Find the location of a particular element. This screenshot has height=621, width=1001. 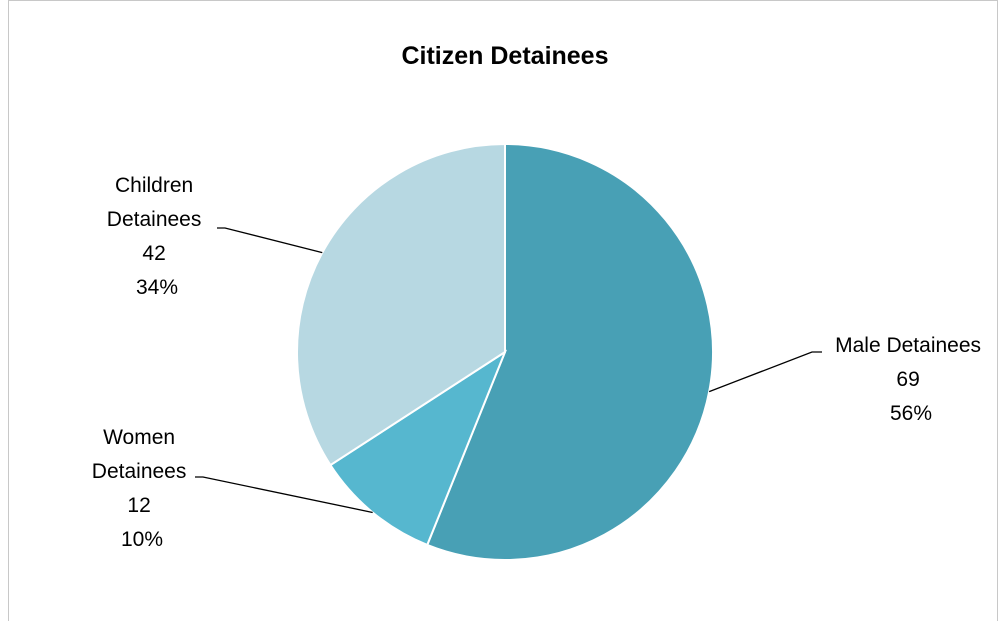

slice-label-male-value: 69 is located at coordinates (907, 379).